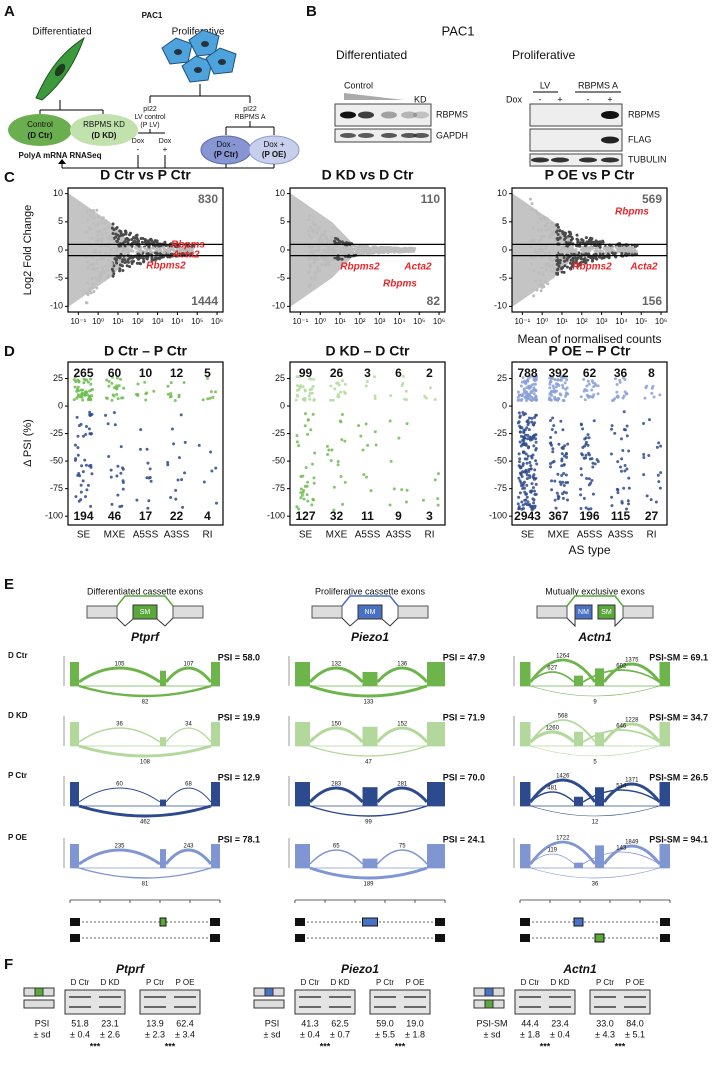 This screenshot has height=1075, width=718. Describe the element at coordinates (589, 516) in the screenshot. I see `count-down: 196` at that location.